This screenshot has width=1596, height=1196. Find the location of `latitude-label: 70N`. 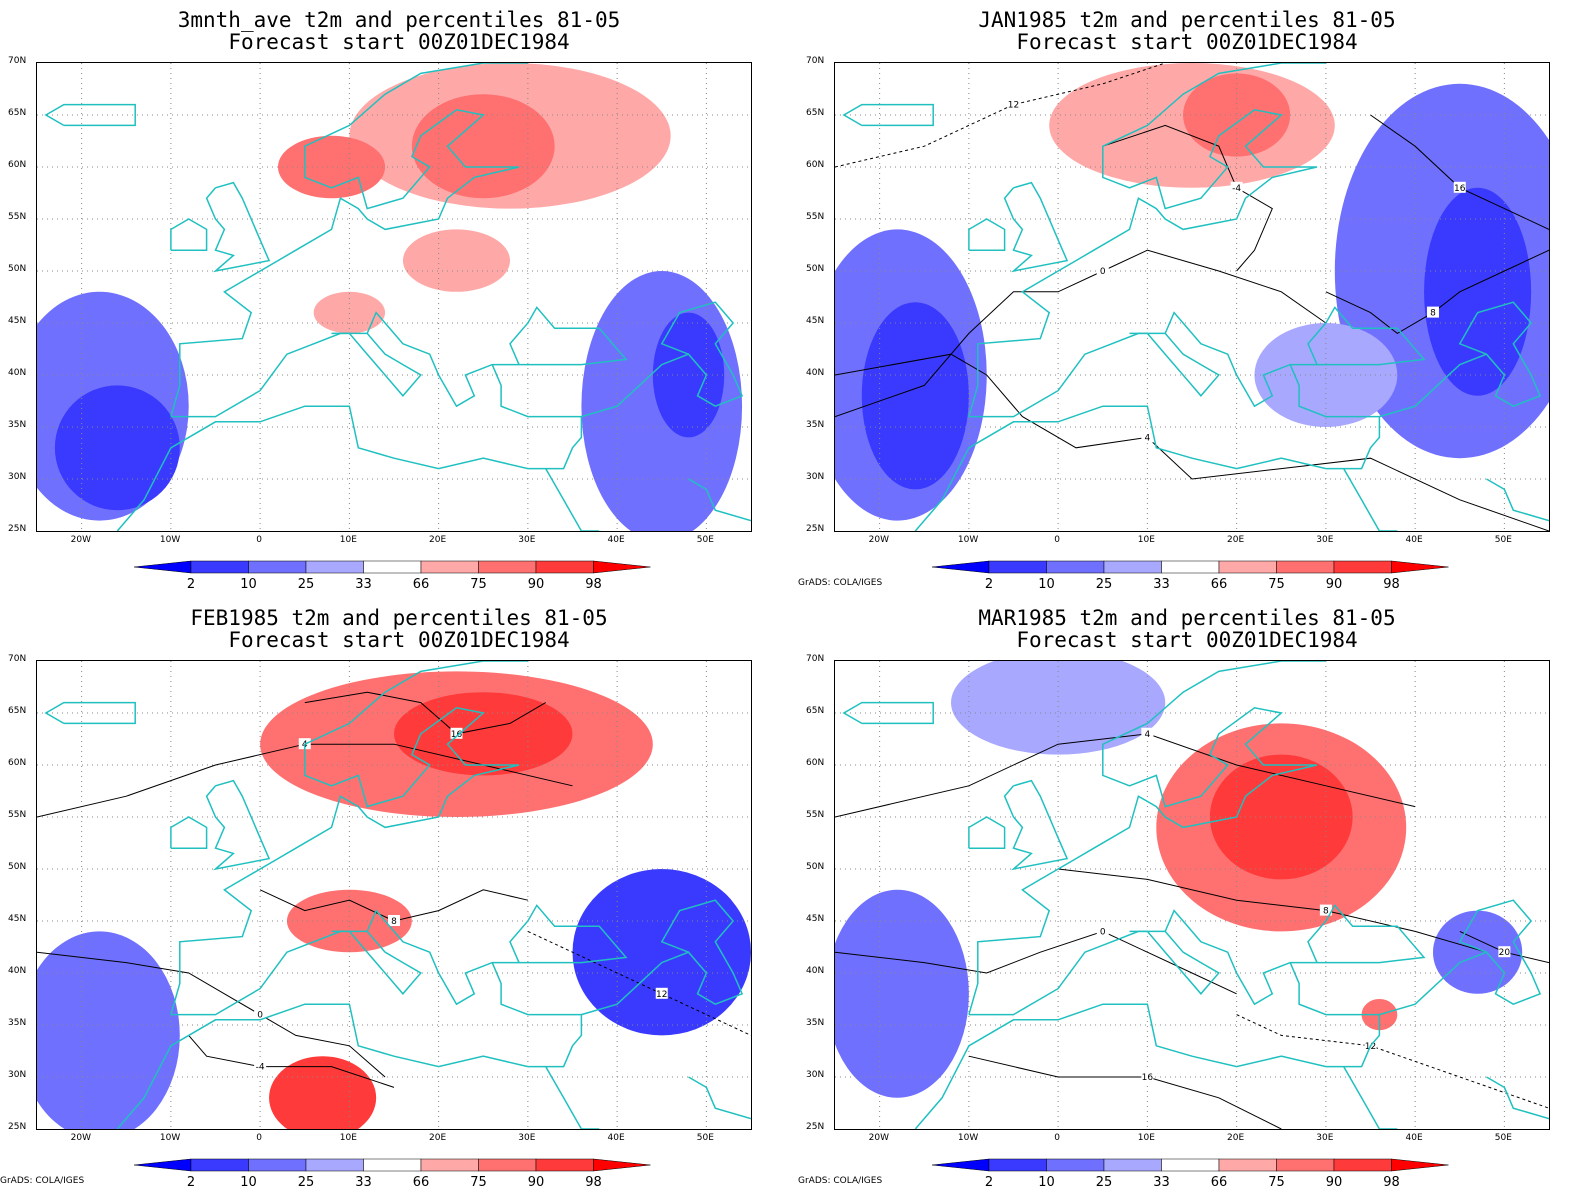

latitude-label: 70N is located at coordinates (17, 659).